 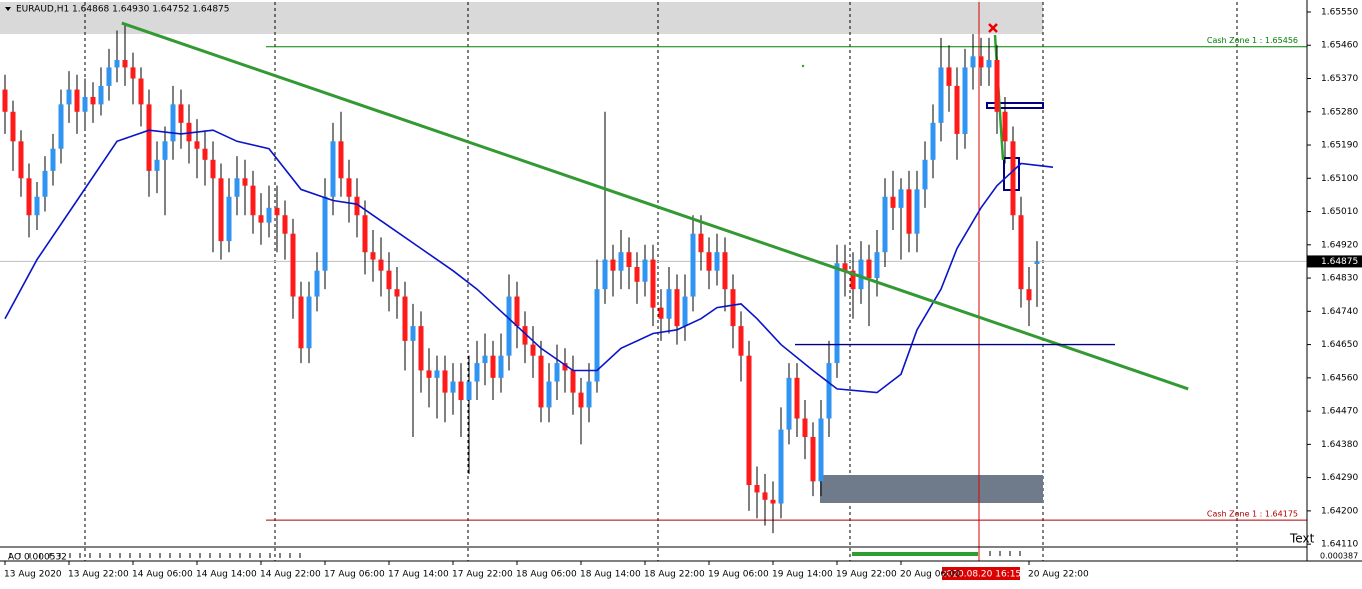 What do you see at coordinates (866, 575) in the screenshot?
I see `x-tick-label: 19 Aug 22:00` at bounding box center [866, 575].